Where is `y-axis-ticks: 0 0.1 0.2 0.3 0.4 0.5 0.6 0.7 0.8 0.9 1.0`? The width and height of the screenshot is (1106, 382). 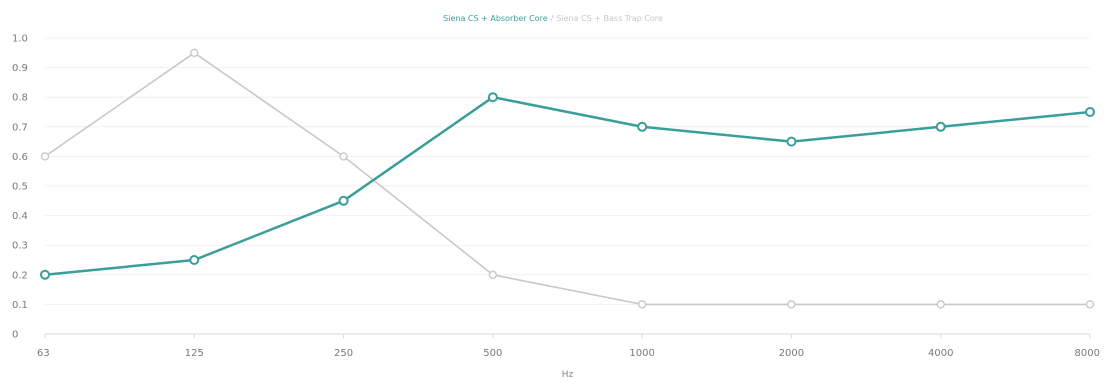 y-axis-ticks: 0 0.1 0.2 0.3 0.4 0.5 0.6 0.7 0.8 0.9 1.0 is located at coordinates (20, 187).